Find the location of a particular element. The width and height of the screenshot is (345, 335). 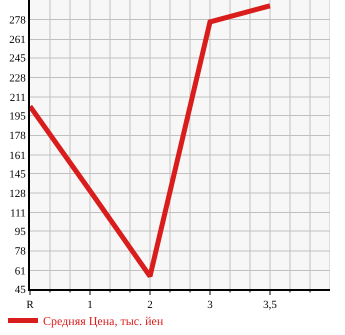

x-tick-label: 1 is located at coordinates (90, 305).